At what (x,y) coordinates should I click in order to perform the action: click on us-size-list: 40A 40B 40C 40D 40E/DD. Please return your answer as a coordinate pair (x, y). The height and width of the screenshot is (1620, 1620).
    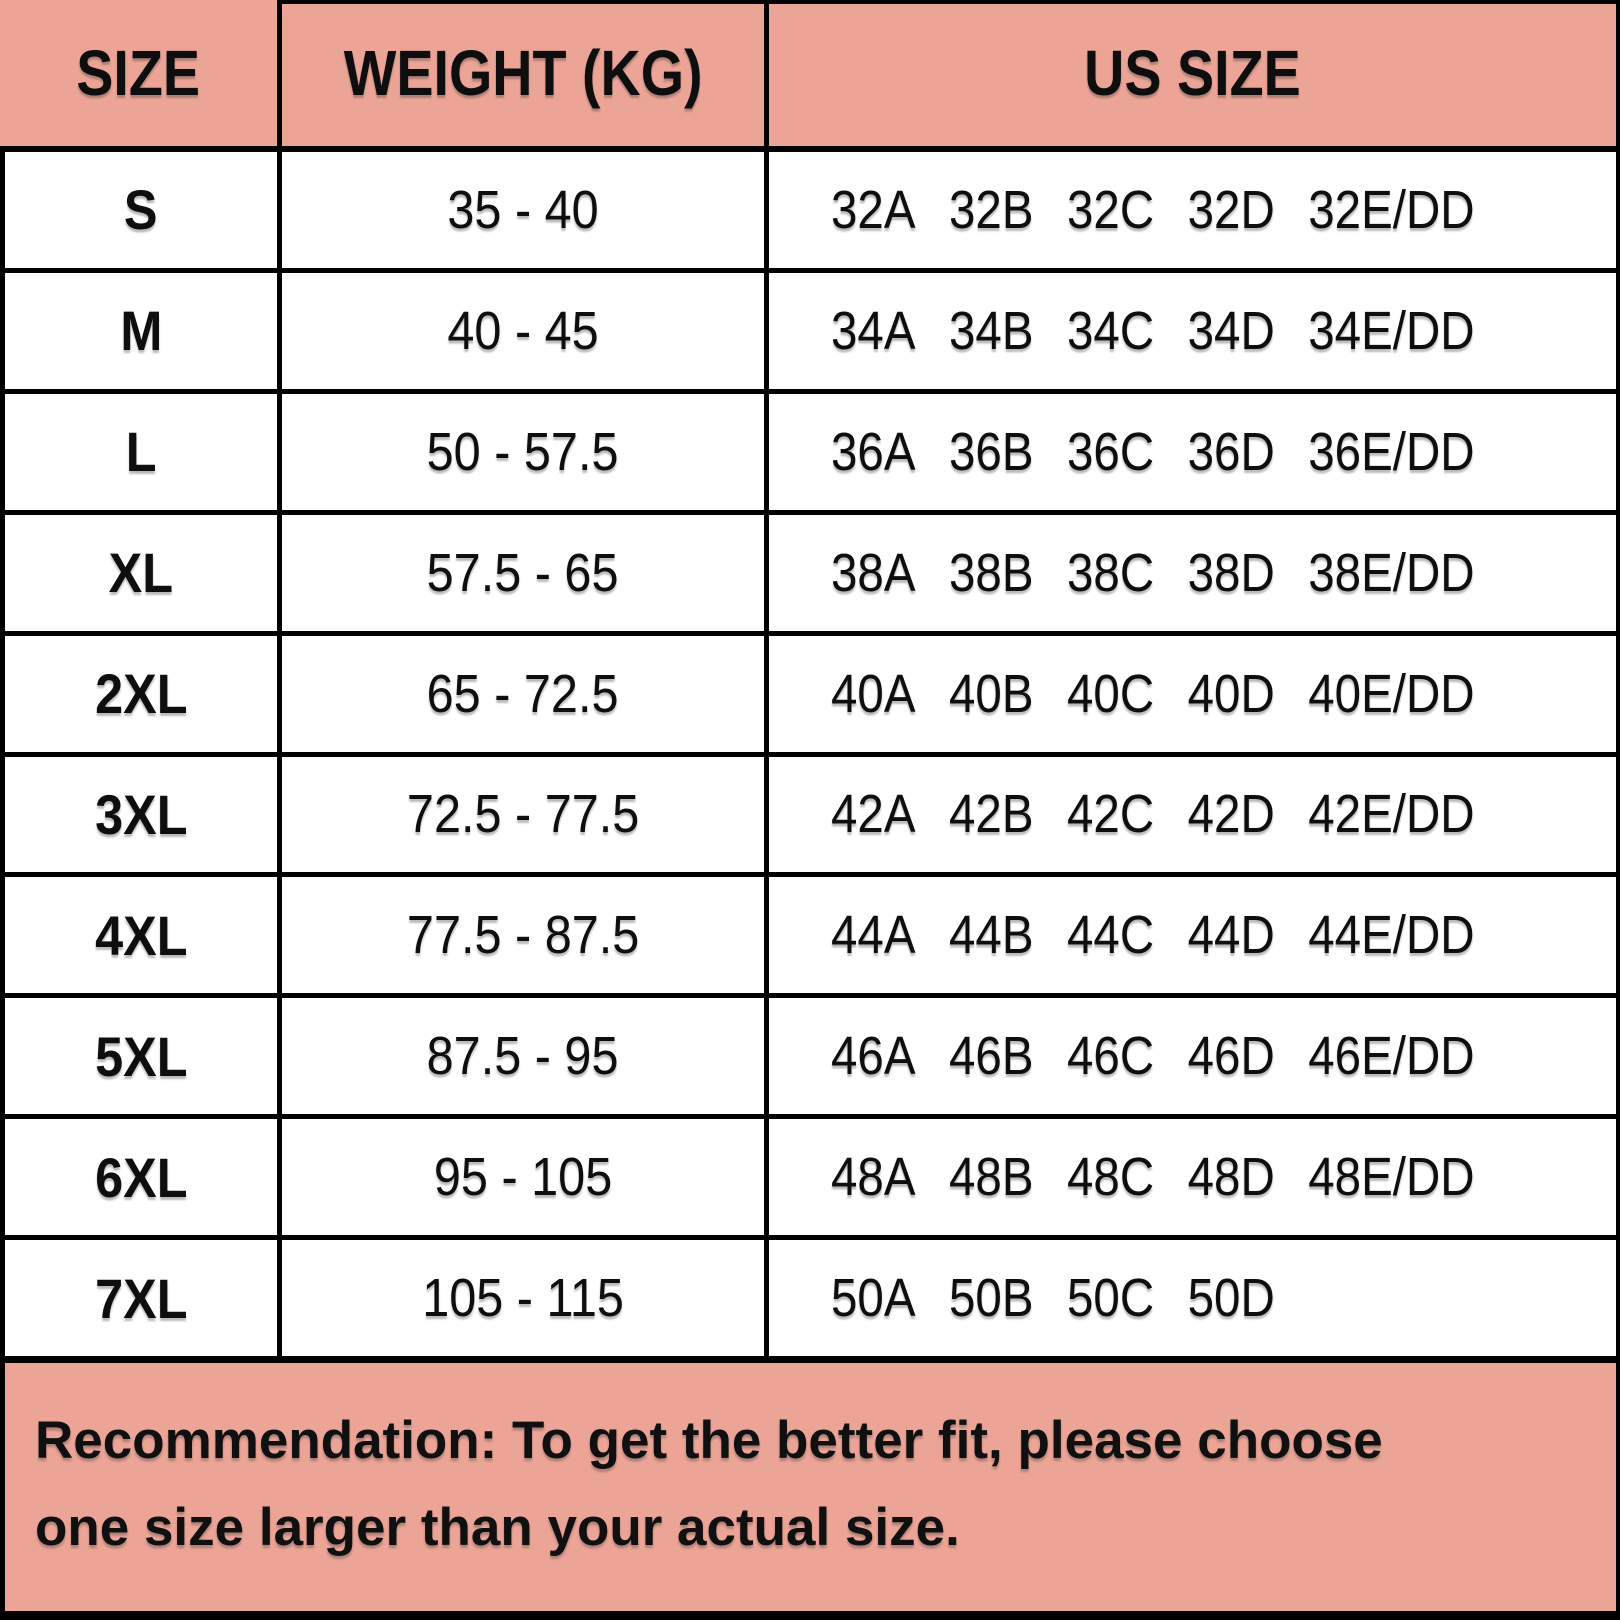
    Looking at the image, I should click on (1153, 694).